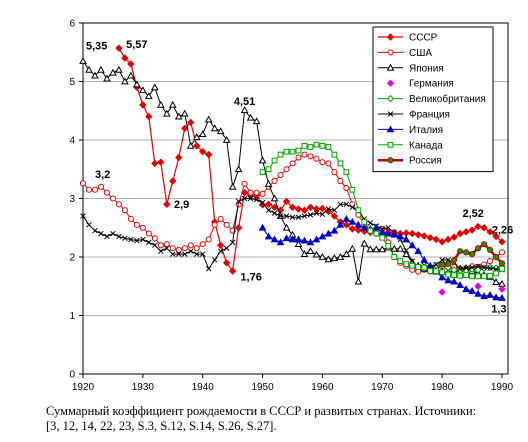 This screenshot has width=528, height=442. What do you see at coordinates (72, 258) in the screenshot?
I see `y-tick-label: 2` at bounding box center [72, 258].